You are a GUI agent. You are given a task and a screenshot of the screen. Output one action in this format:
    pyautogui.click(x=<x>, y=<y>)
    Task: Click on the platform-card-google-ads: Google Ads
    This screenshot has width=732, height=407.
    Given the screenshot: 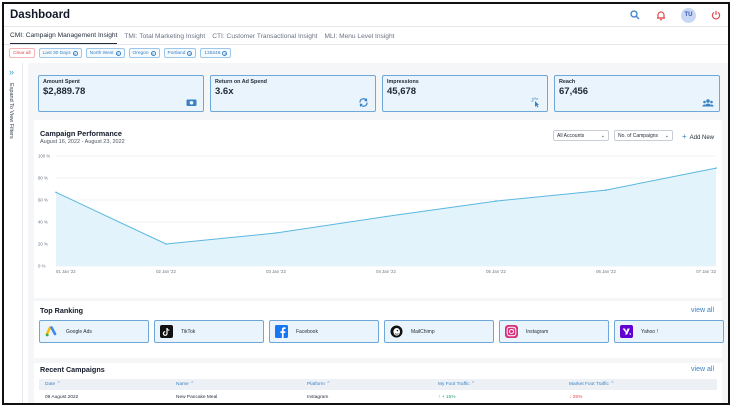 What is the action you would take?
    pyautogui.click(x=94, y=331)
    